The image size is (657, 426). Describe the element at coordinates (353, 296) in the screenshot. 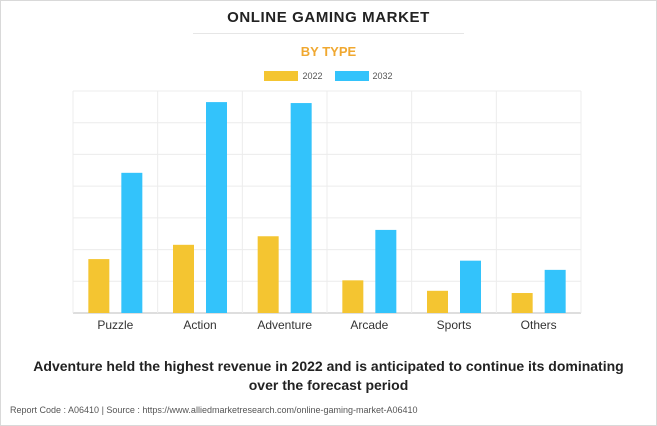

I see `bar-arcade-2022` at that location.